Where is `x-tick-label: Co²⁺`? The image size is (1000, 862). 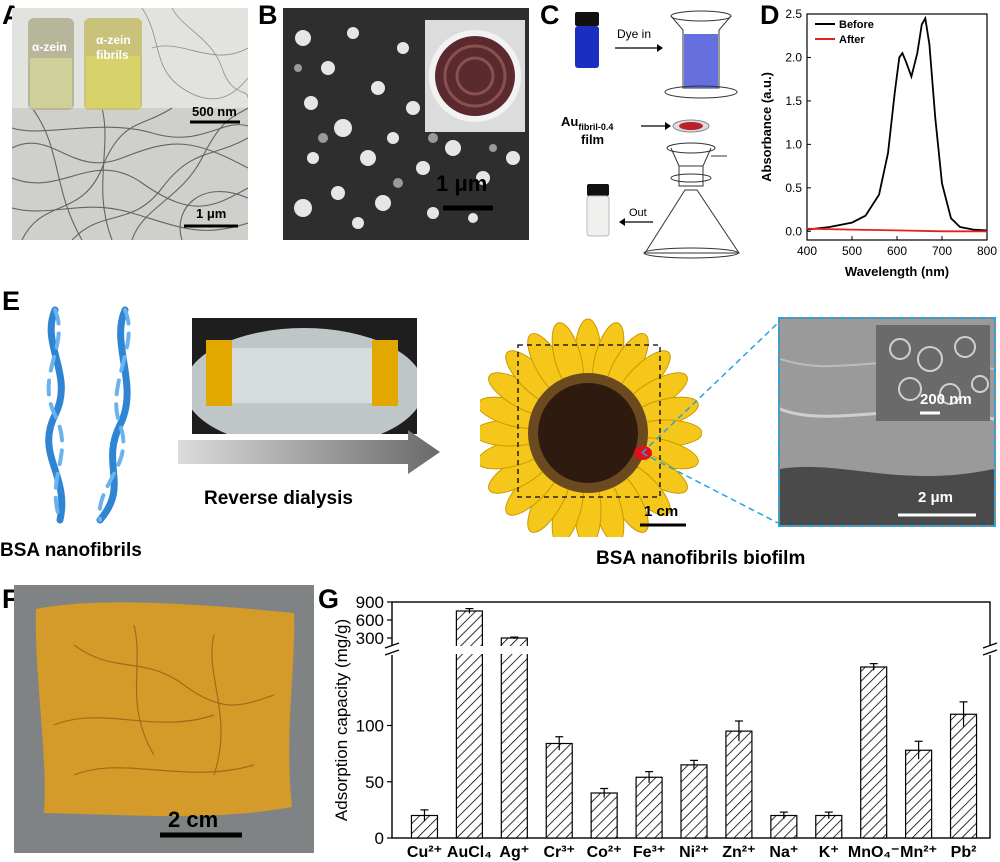 x-tick-label: Co²⁺ is located at coordinates (604, 852).